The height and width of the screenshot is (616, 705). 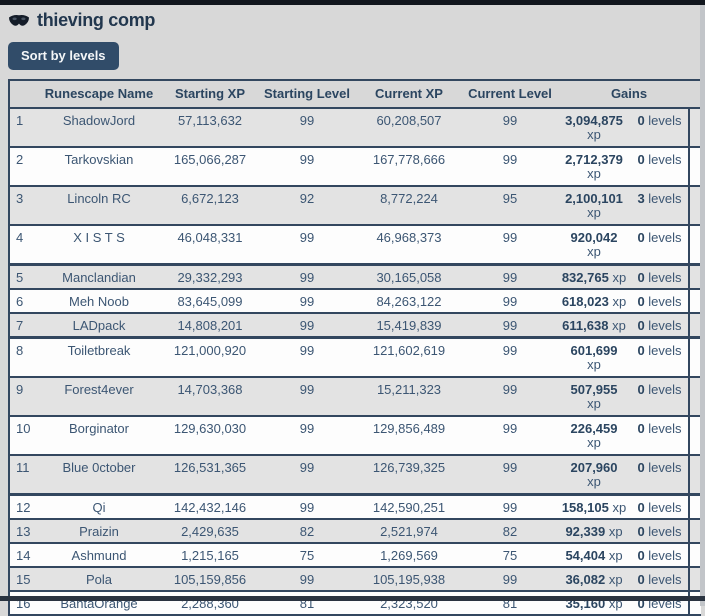 What do you see at coordinates (594, 237) in the screenshot?
I see `gain-xp-value: 920,042` at bounding box center [594, 237].